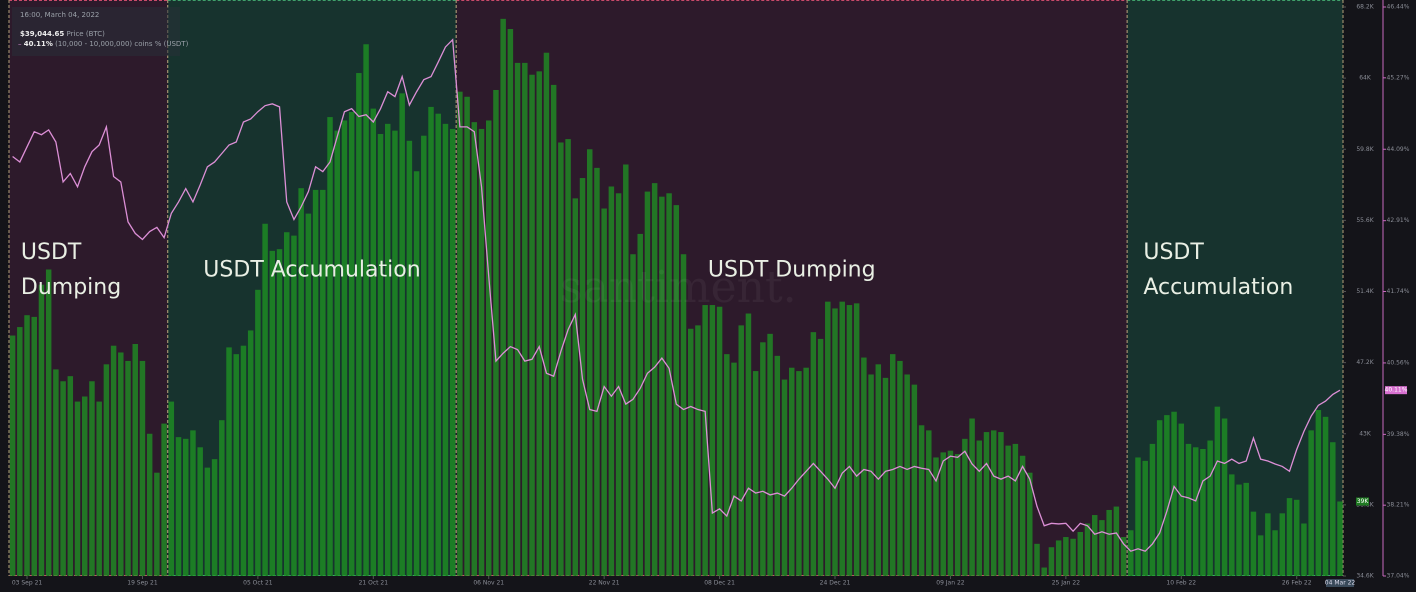 This screenshot has height=592, width=1416. I want to click on x-badge: 04 Mar 22, so click(1340, 583).